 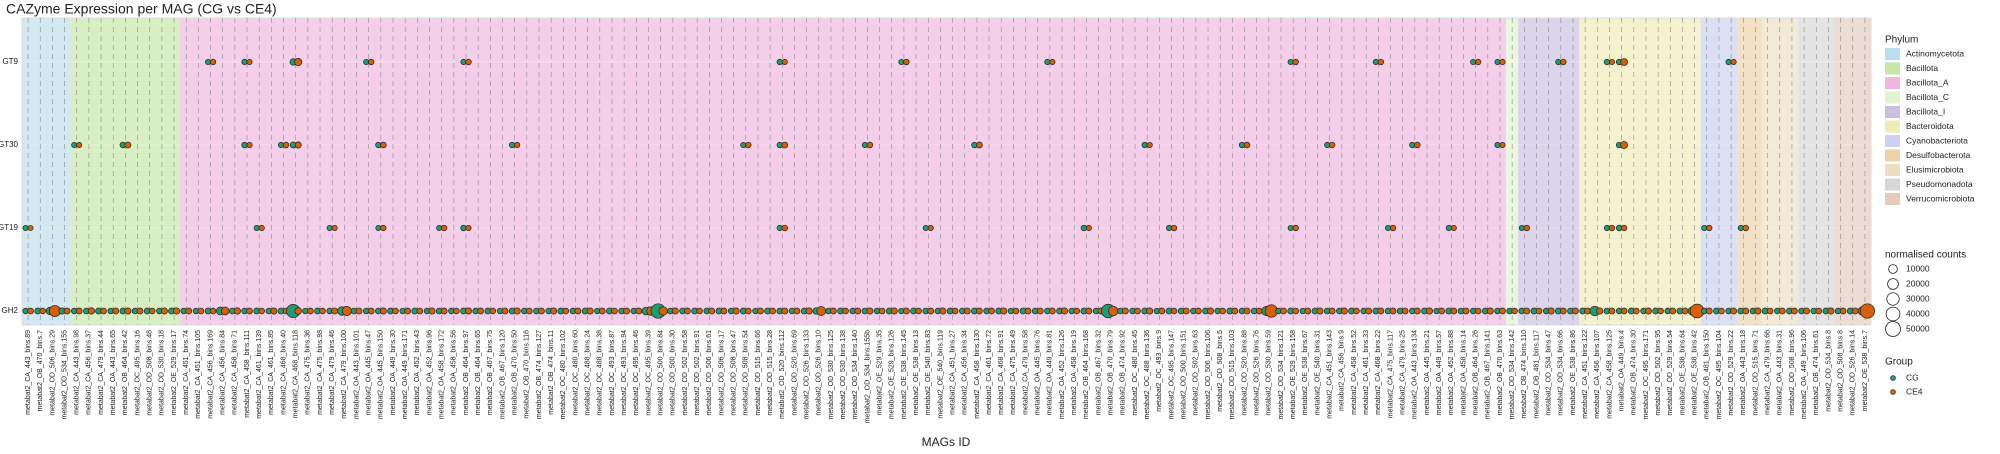 What do you see at coordinates (1098, 372) in the screenshot?
I see `x-tick-label: metabat2_OB_467_bins.32` at bounding box center [1098, 372].